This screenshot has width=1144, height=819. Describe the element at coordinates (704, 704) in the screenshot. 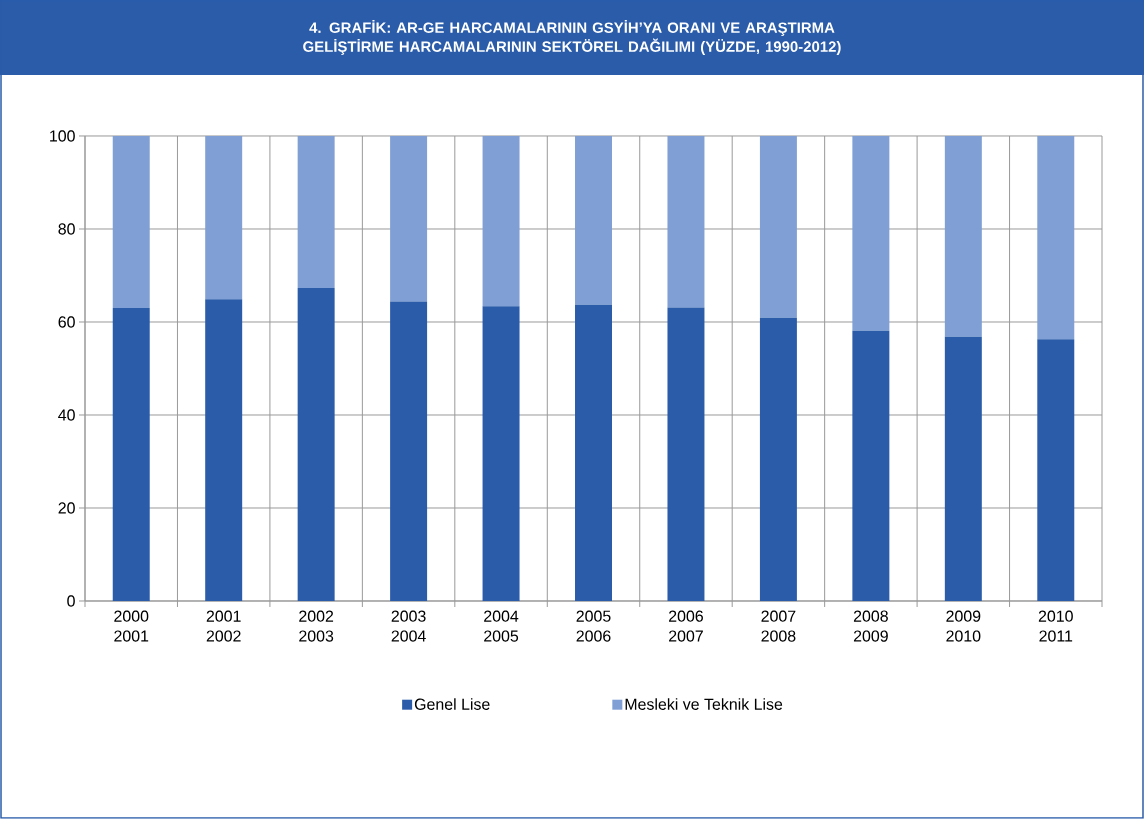

I see `legend-label: Mesleki ve Teknik Lise` at that location.